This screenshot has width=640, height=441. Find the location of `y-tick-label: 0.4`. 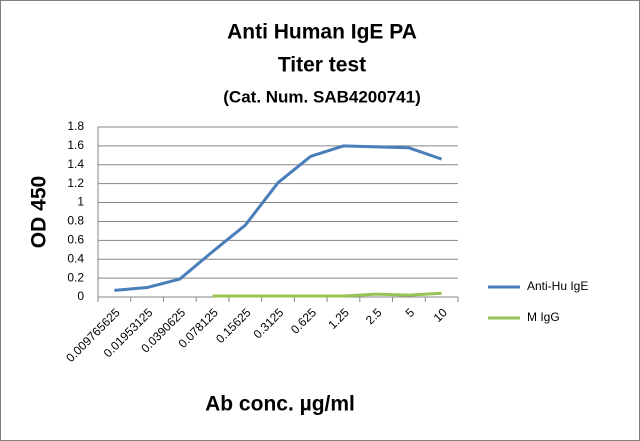

y-tick-label: 0.4 is located at coordinates (75, 258).